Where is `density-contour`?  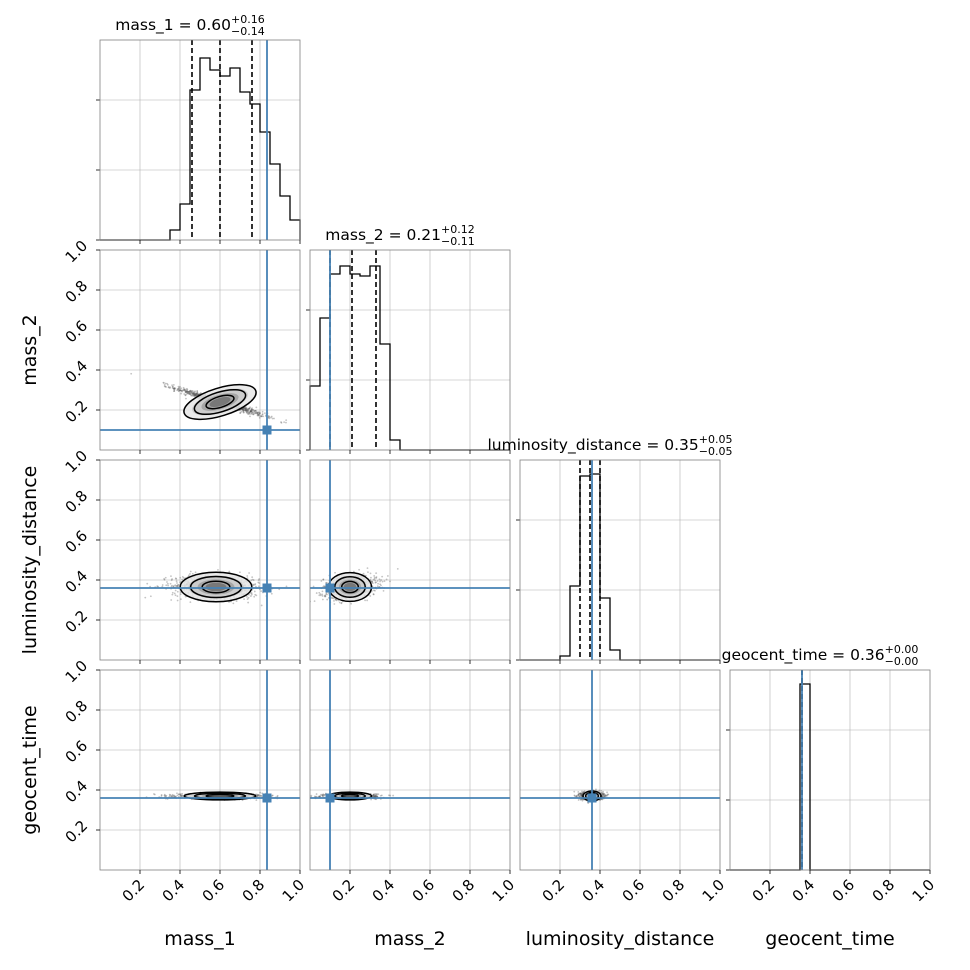
density-contour is located at coordinates (216, 587).